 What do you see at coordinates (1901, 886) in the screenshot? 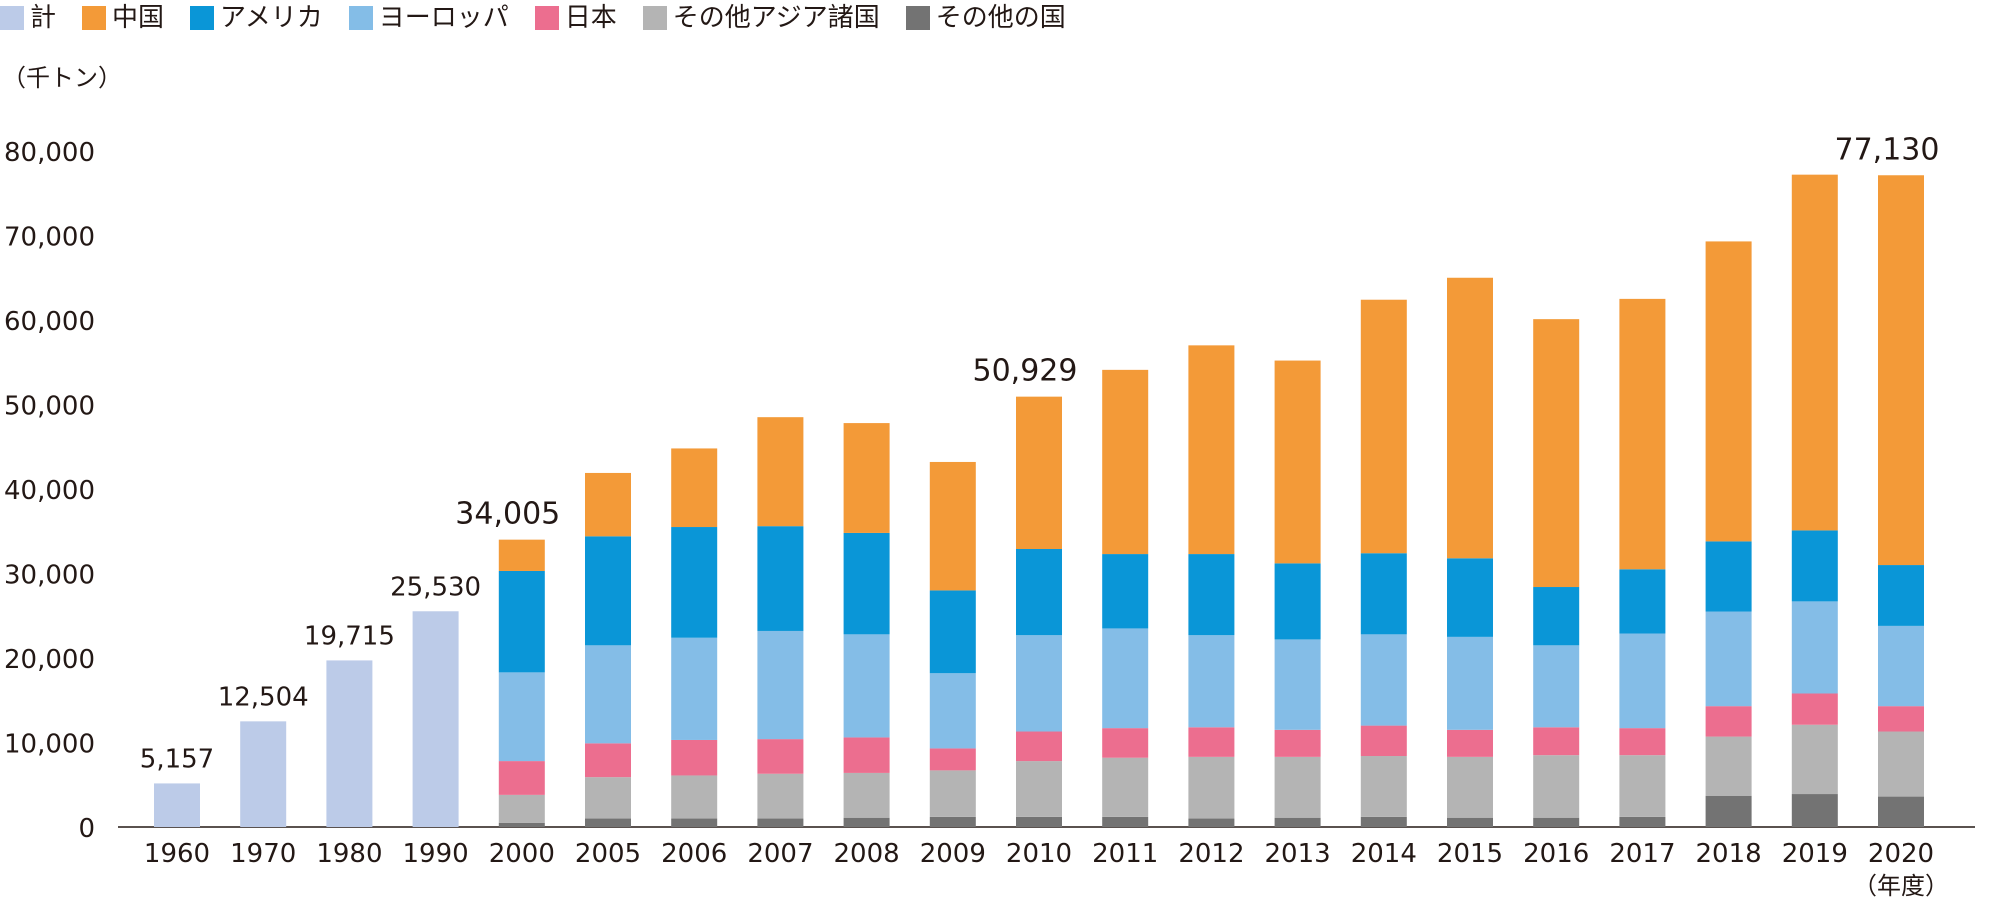
I see `x-axis-label: （年度）` at bounding box center [1901, 886].